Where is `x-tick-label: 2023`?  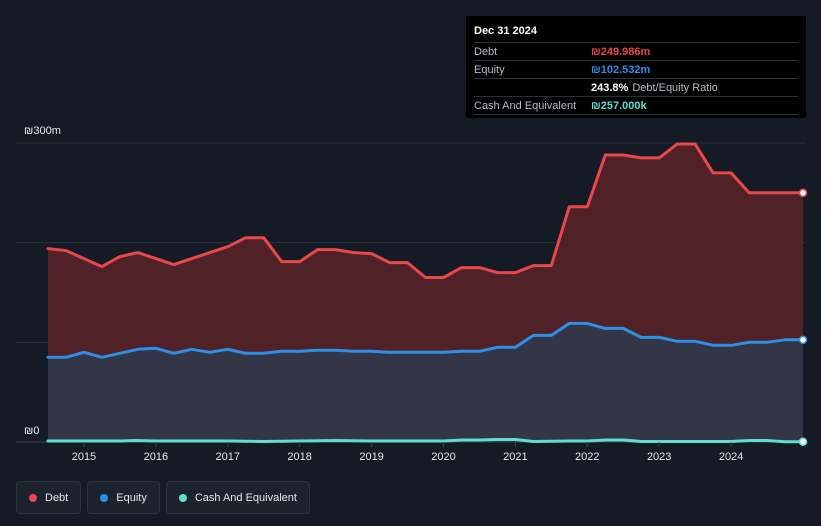
x-tick-label: 2023 is located at coordinates (659, 457).